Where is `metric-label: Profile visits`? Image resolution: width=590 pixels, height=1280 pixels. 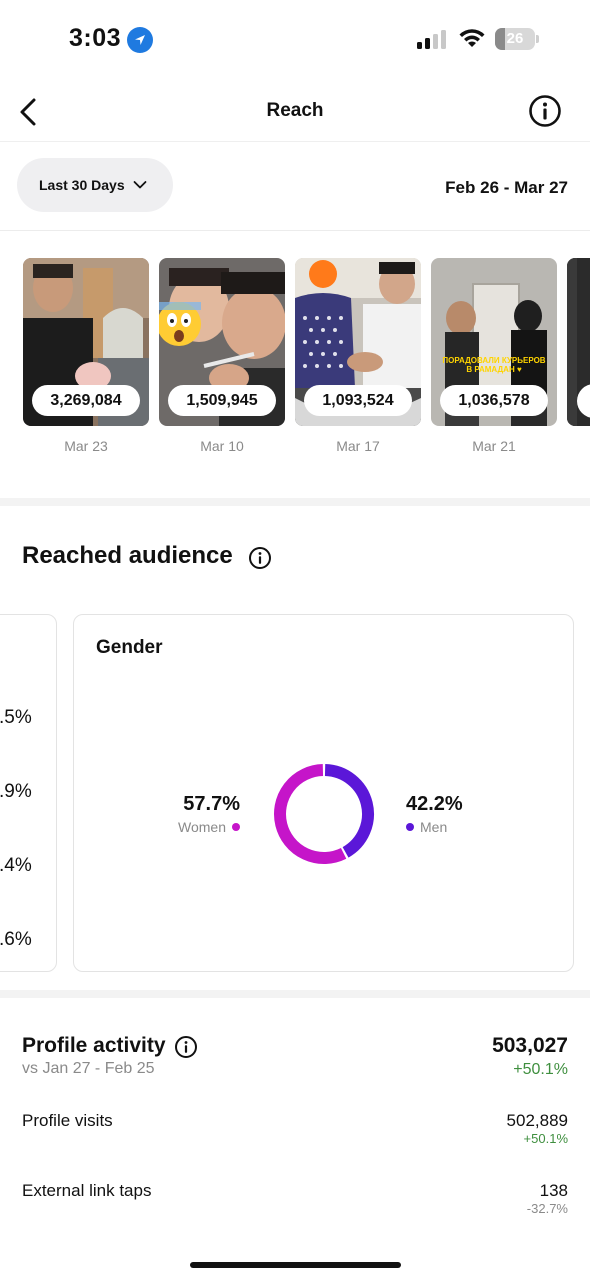 metric-label: Profile visits is located at coordinates (67, 1120).